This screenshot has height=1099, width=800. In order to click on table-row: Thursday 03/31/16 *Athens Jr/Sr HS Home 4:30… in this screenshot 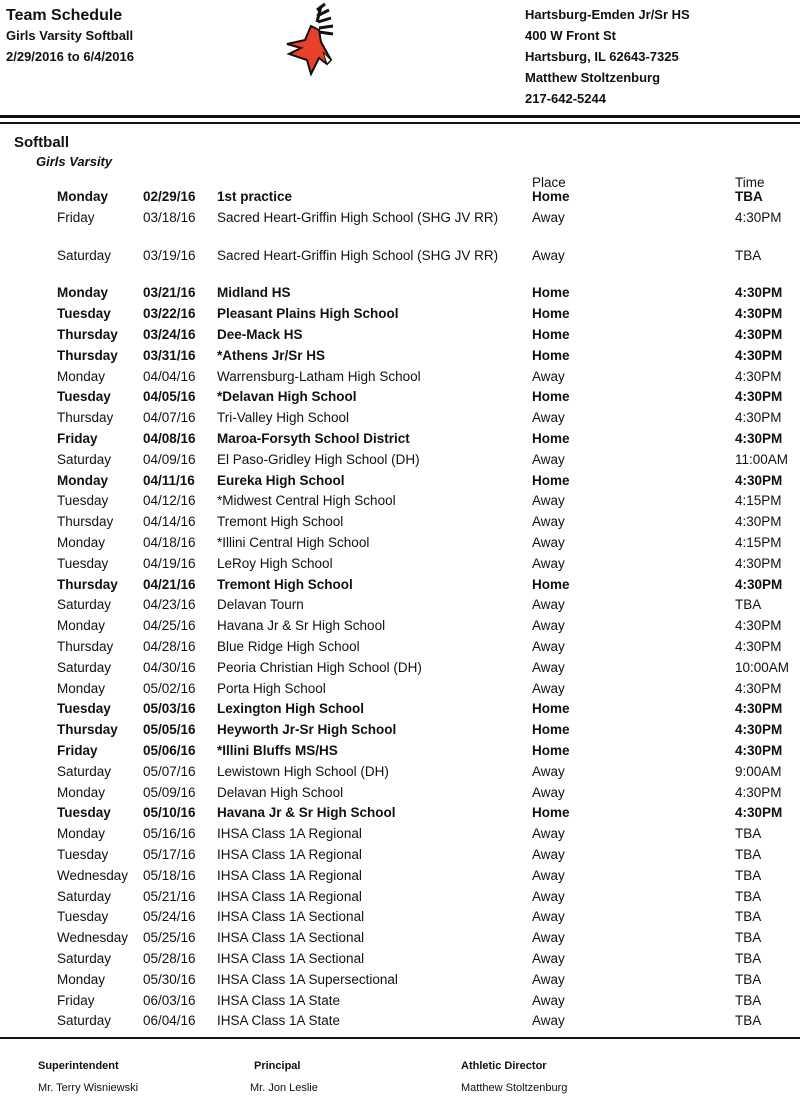, I will do `click(400, 358)`.